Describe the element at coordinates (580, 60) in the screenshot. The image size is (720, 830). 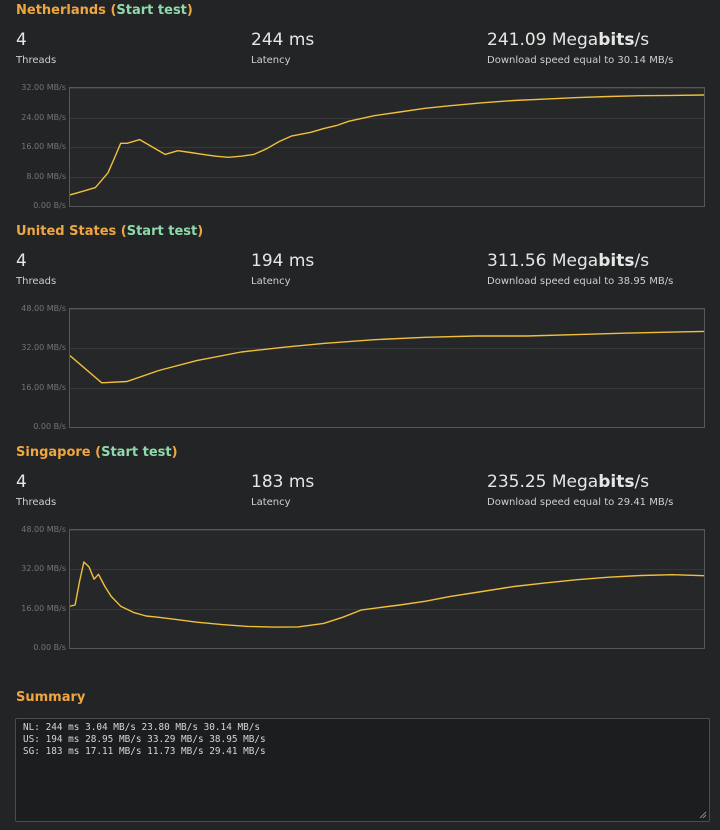
I see `speed-note: Download speed equal to 30.14 MB/s` at that location.